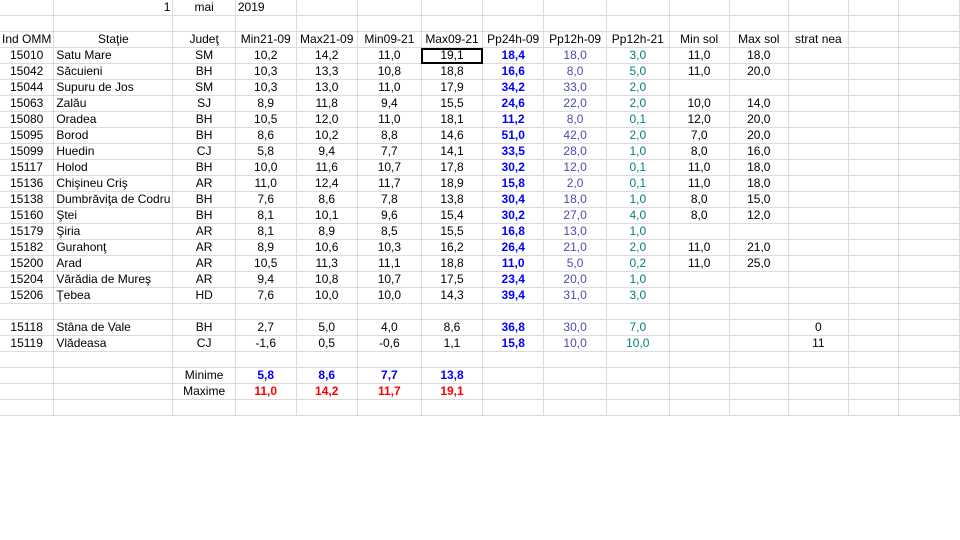 The image size is (960, 540). What do you see at coordinates (327, 279) in the screenshot?
I see `cell-max21-09: 10,8` at bounding box center [327, 279].